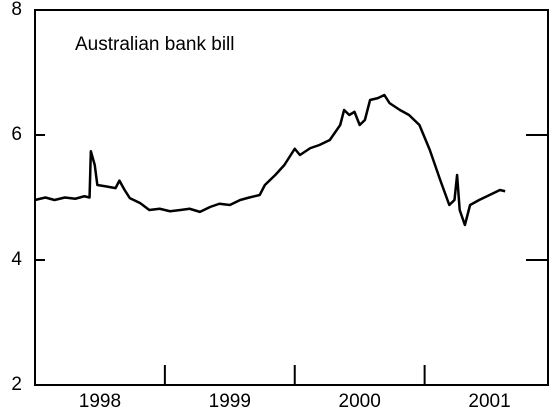 The height and width of the screenshot is (413, 553). I want to click on y-tick-label: 6, so click(16, 134).